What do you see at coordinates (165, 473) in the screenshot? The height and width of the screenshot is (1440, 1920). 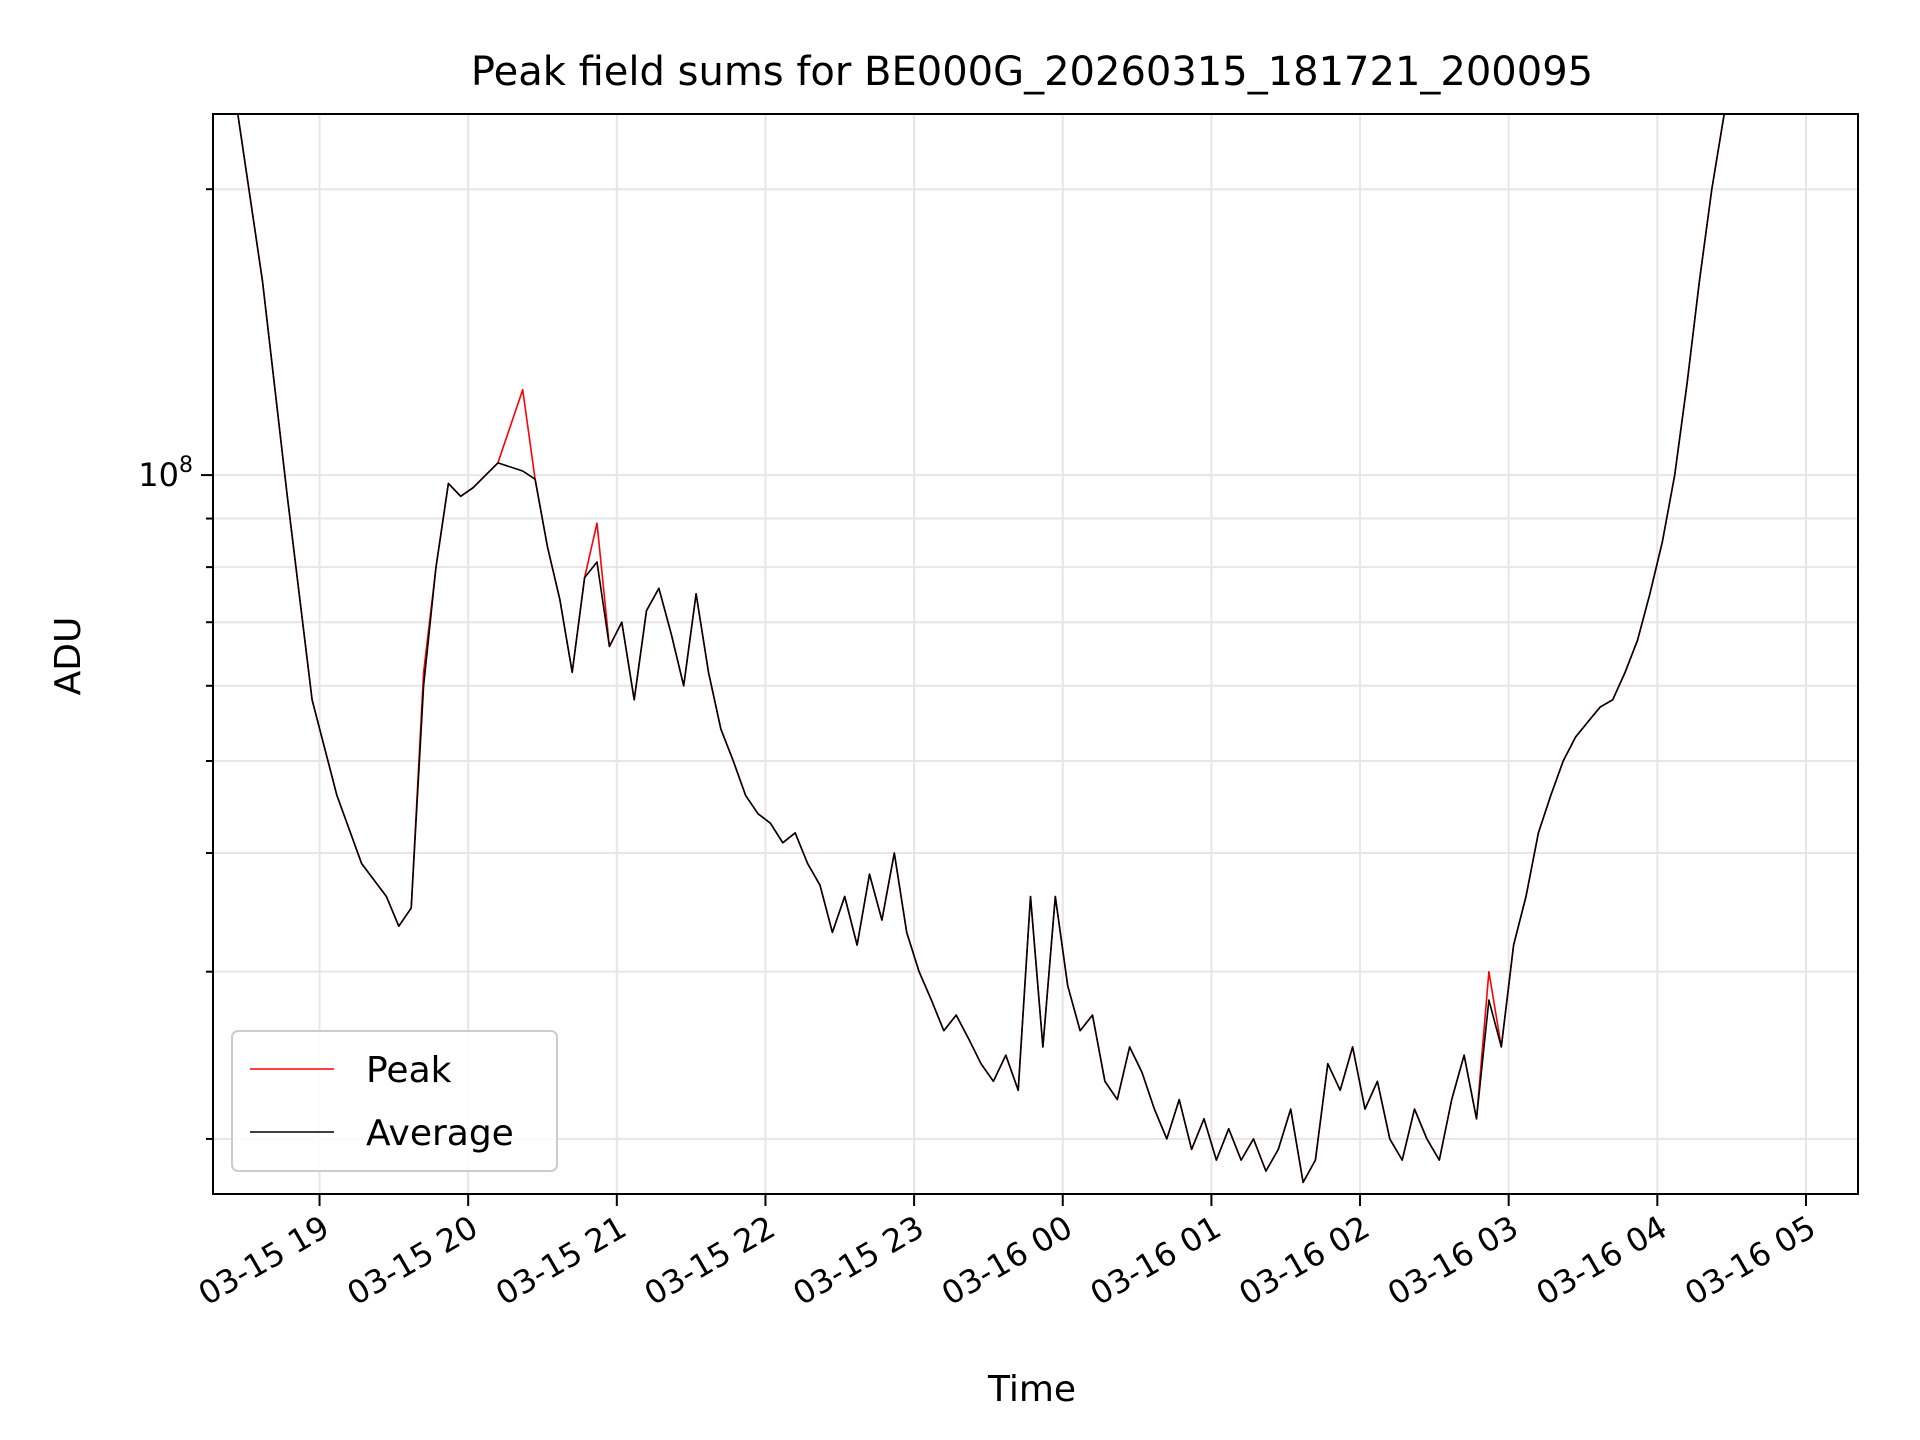 I see `y-tick-label: 108` at bounding box center [165, 473].